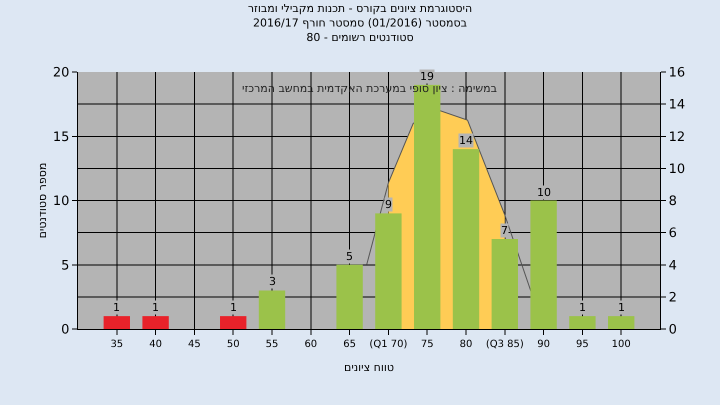 This screenshot has height=405, width=720. I want to click on x-tick-label: 40, so click(155, 344).